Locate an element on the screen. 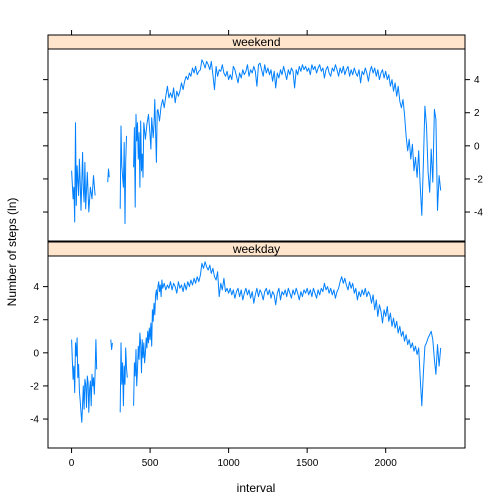 The image size is (504, 504). y-tick-label-weekend: -4 is located at coordinates (478, 213).